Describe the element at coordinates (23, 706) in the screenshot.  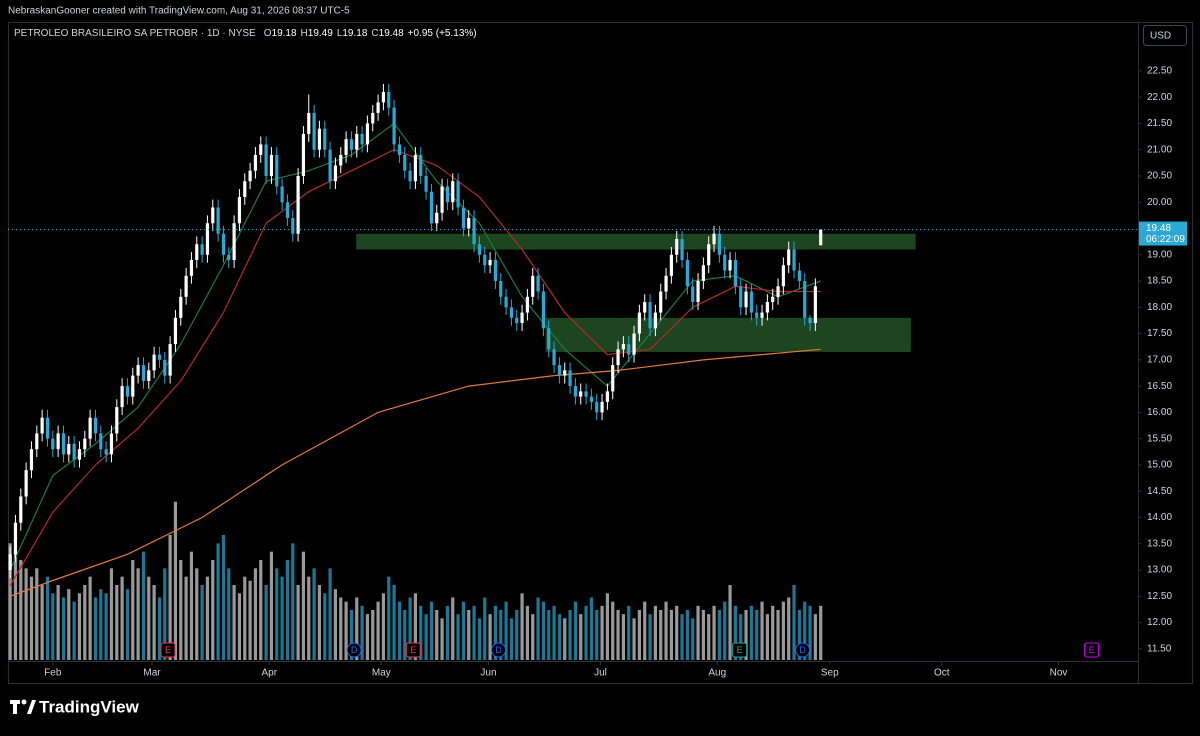
I see `brand-logo` at that location.